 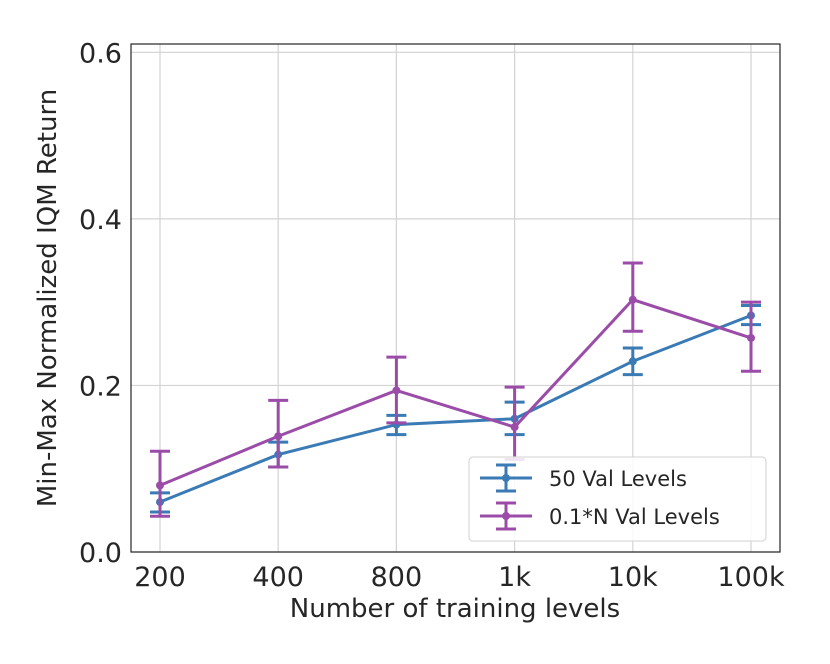 What do you see at coordinates (514, 577) in the screenshot?
I see `x-tick-label: 1k` at bounding box center [514, 577].